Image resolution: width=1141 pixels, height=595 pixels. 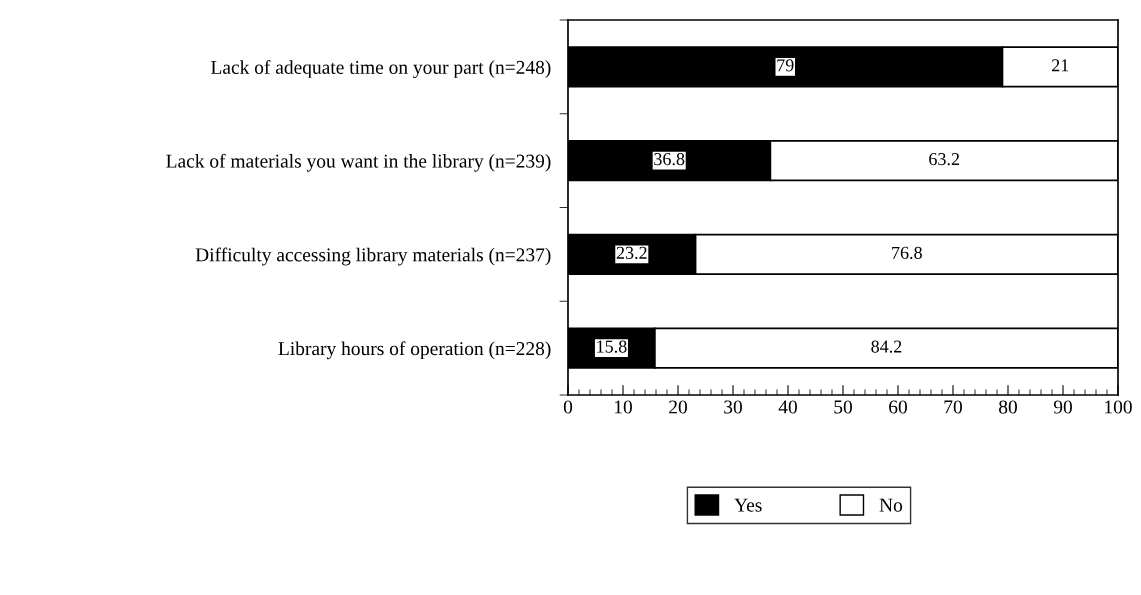 I want to click on data-label: 36.8, so click(x=669, y=159).